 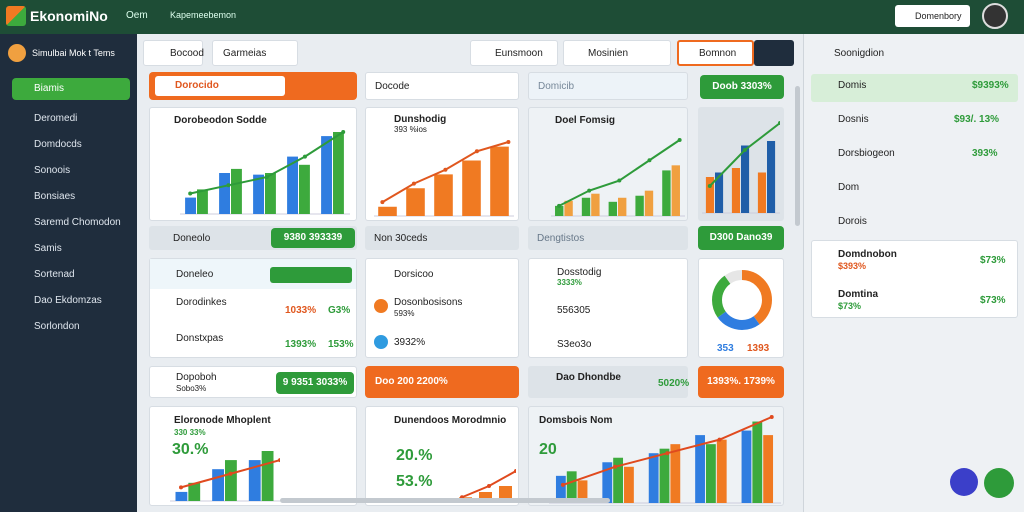 What do you see at coordinates (442, 382) in the screenshot?
I see `strip-button: Doo 200 2200%` at bounding box center [442, 382].